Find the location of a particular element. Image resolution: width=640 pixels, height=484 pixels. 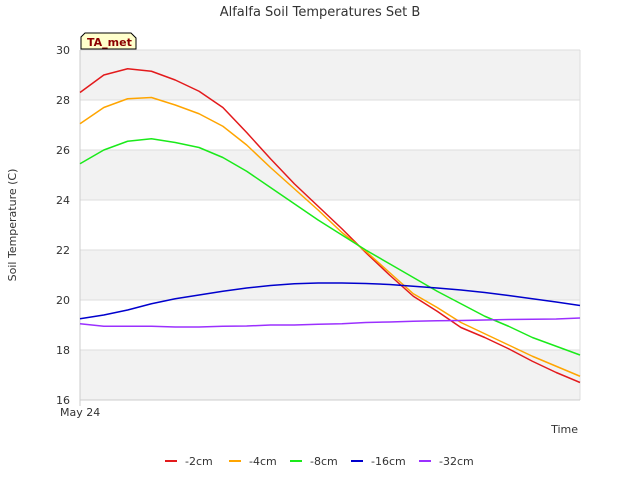

series-line-16cm is located at coordinates (330, 301).